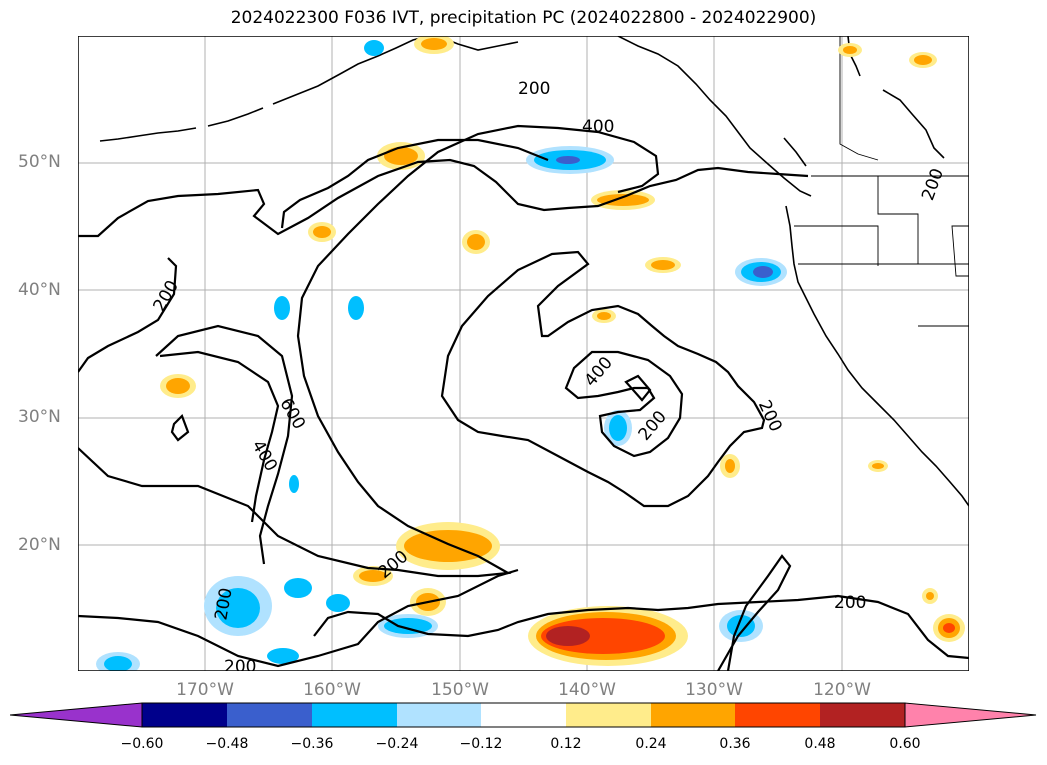 The height and width of the screenshot is (765, 1047). What do you see at coordinates (39, 290) in the screenshot?
I see `lat-label-40n: 40°N` at bounding box center [39, 290].